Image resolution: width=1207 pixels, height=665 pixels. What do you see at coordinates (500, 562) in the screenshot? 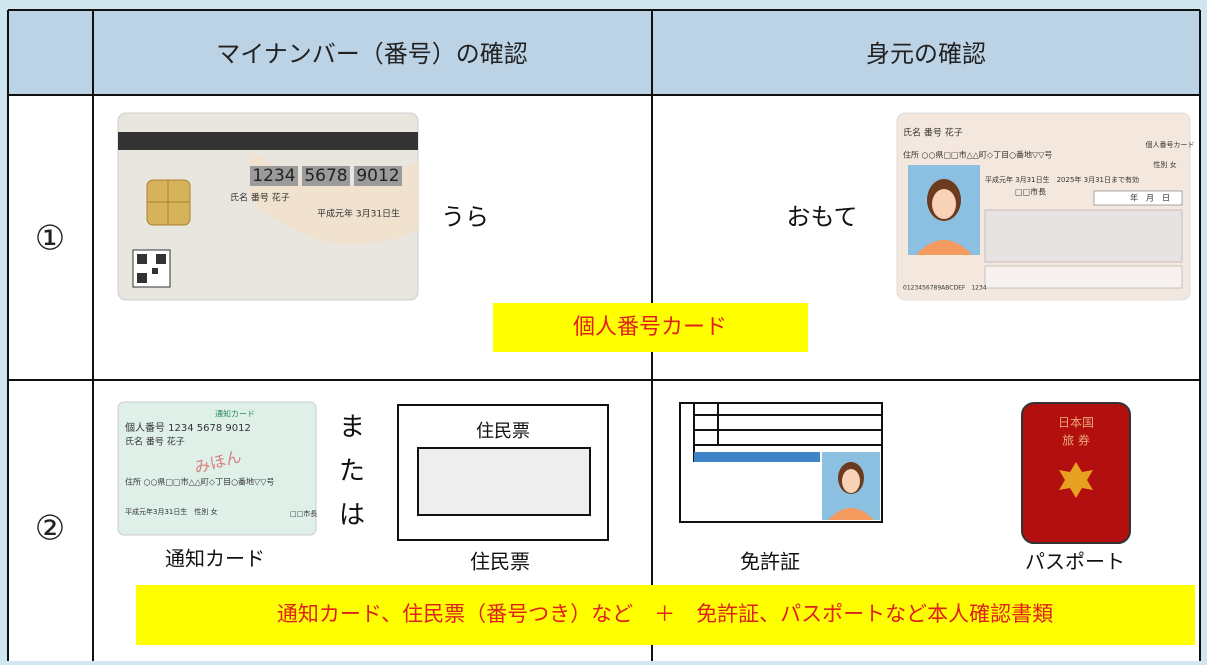
I see `item-label: 住民票` at bounding box center [500, 562].